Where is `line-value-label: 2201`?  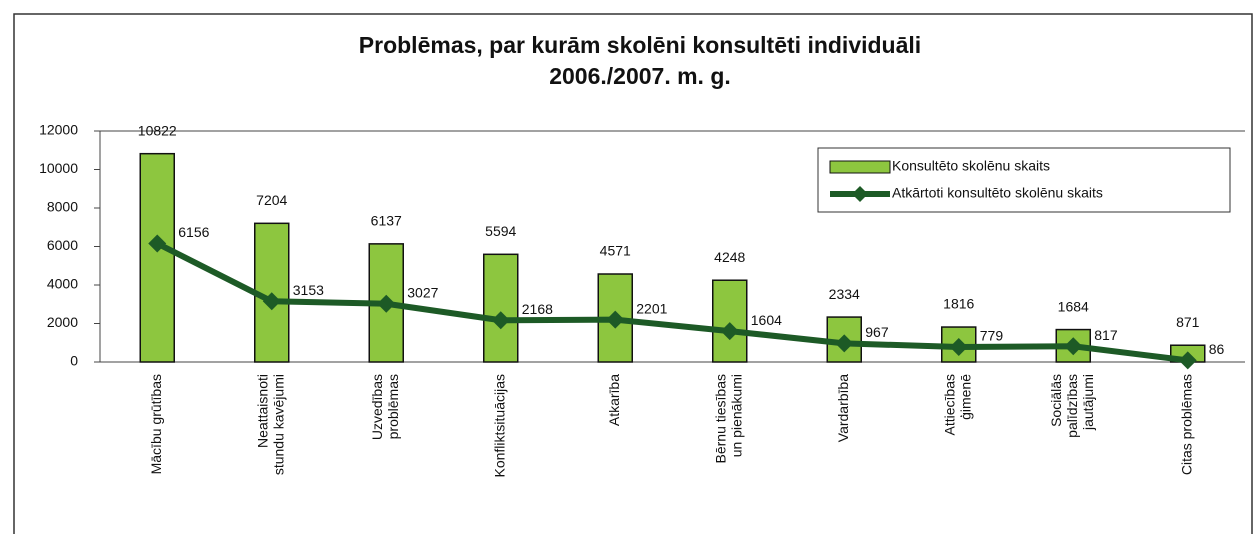
line-value-label: 2201 is located at coordinates (651, 308).